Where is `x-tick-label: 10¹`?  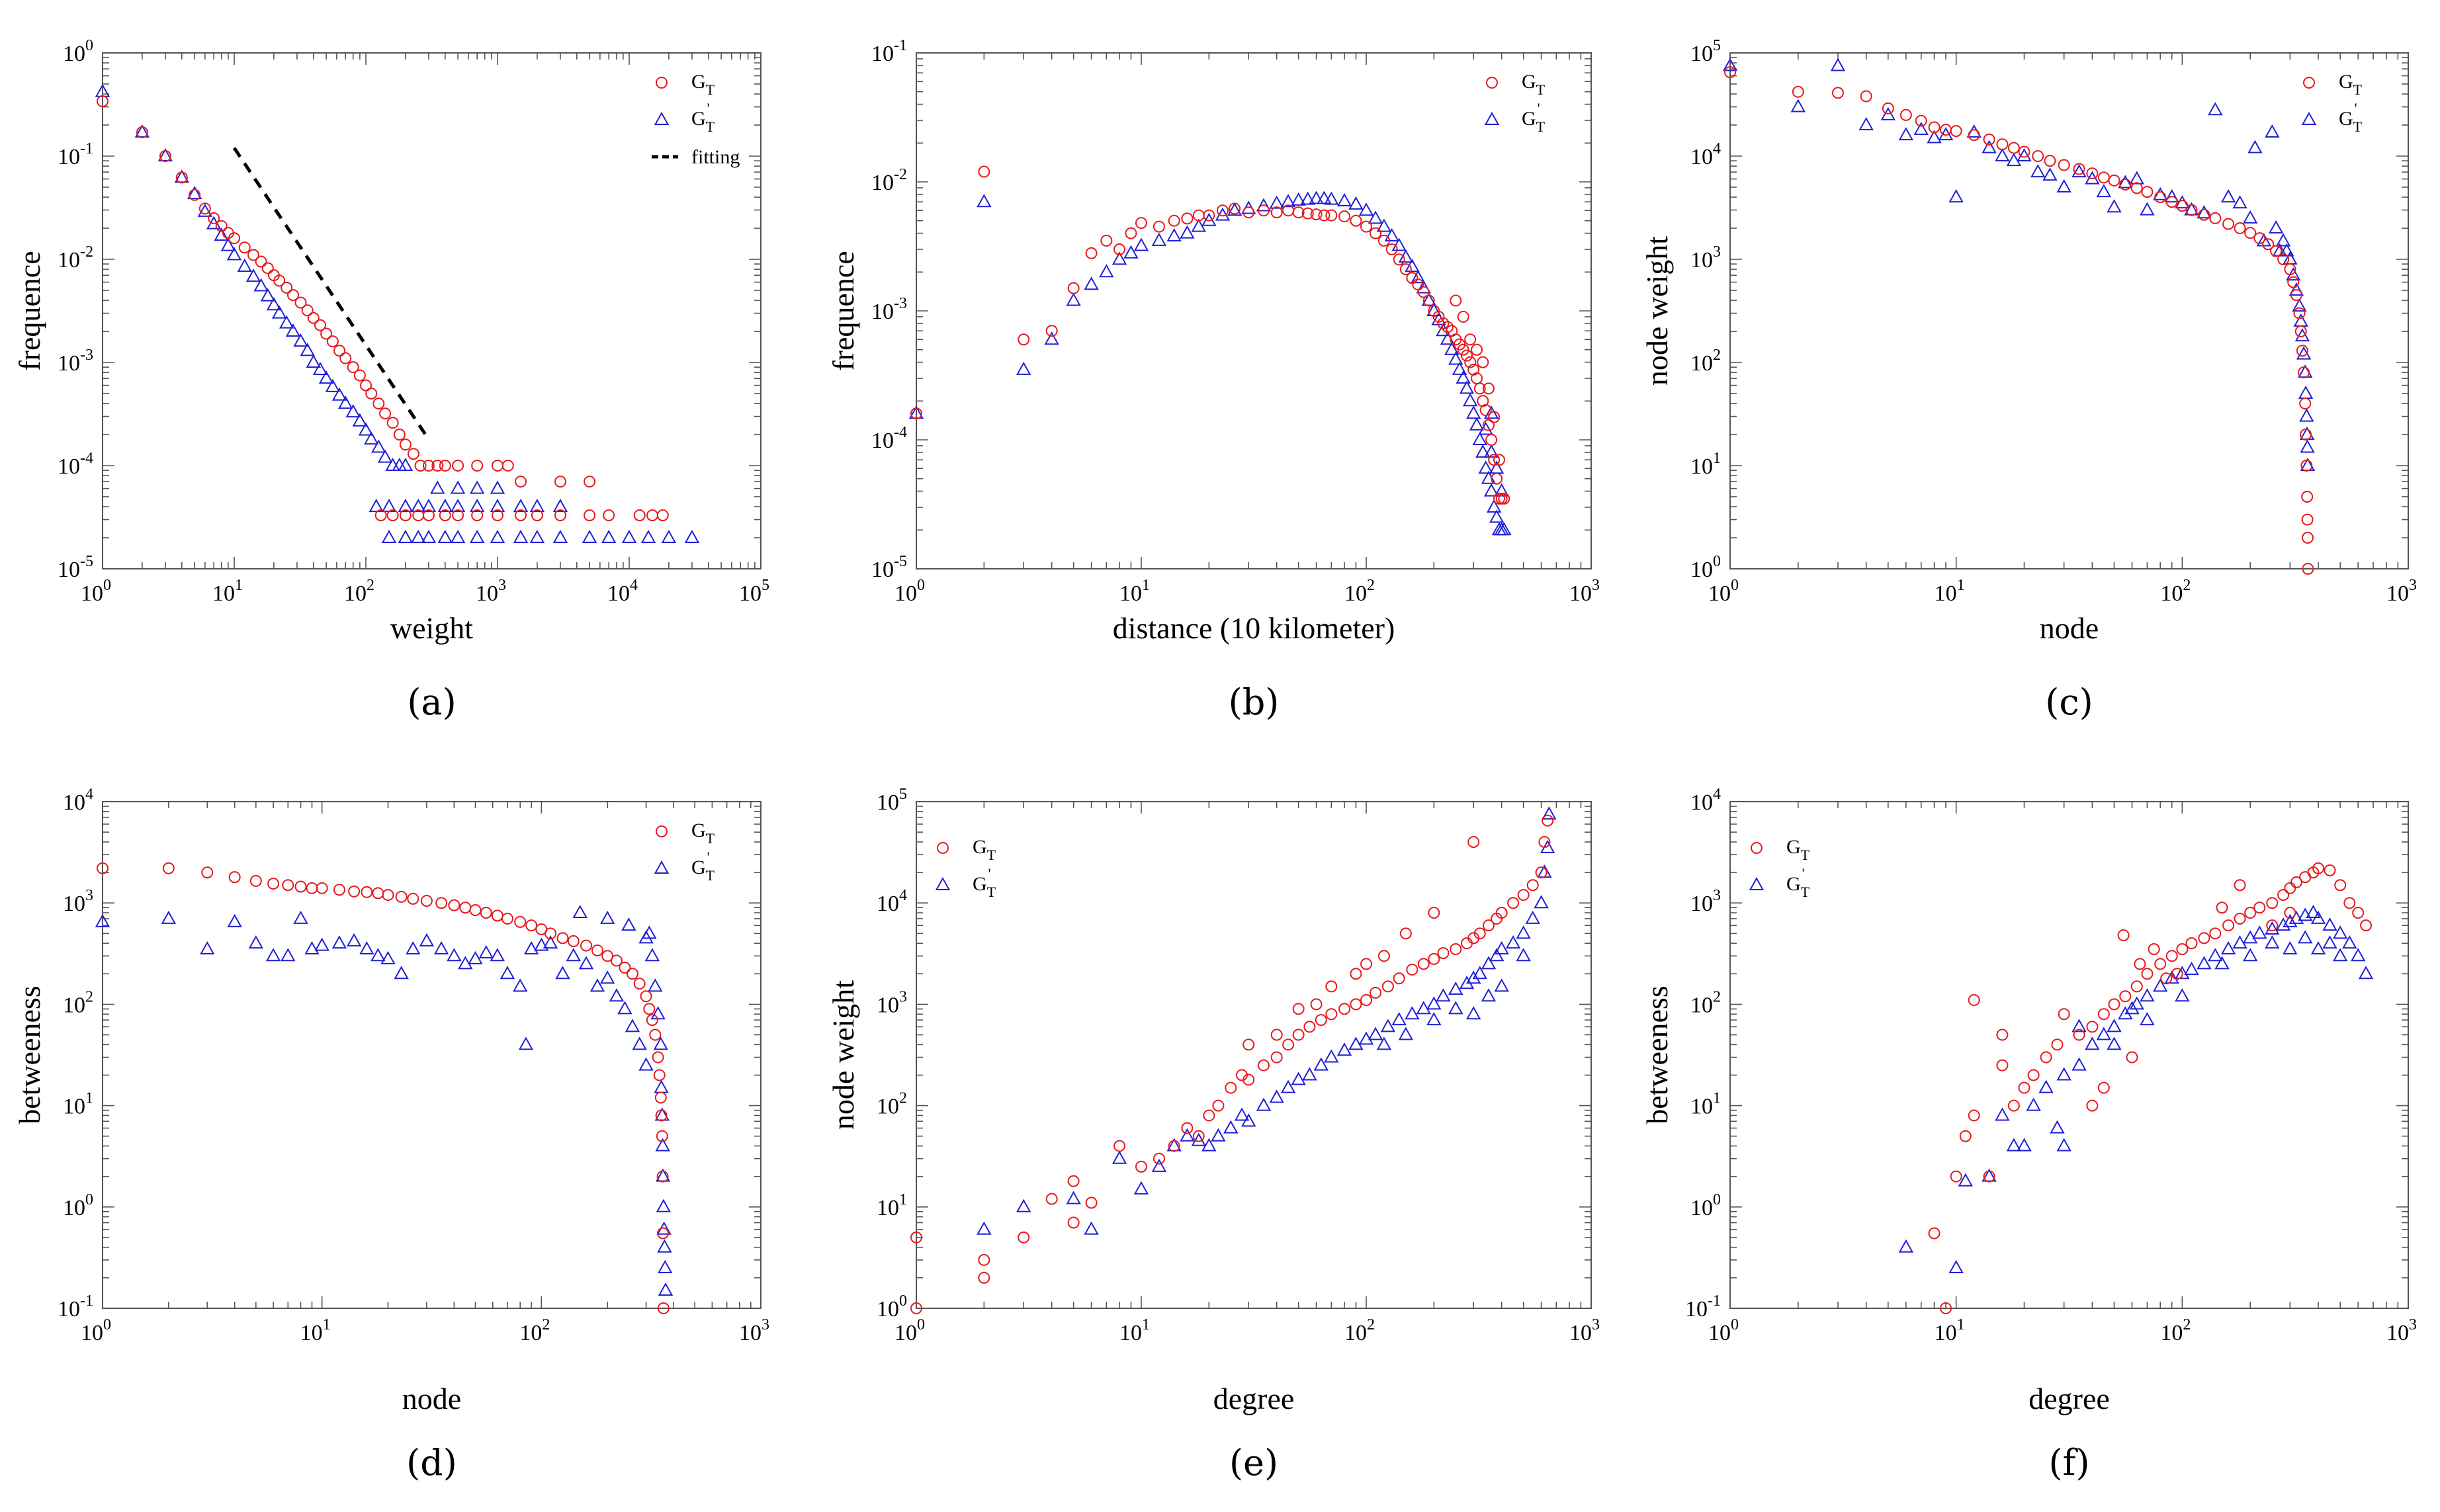
x-tick-label: 10¹ is located at coordinates (1134, 591).